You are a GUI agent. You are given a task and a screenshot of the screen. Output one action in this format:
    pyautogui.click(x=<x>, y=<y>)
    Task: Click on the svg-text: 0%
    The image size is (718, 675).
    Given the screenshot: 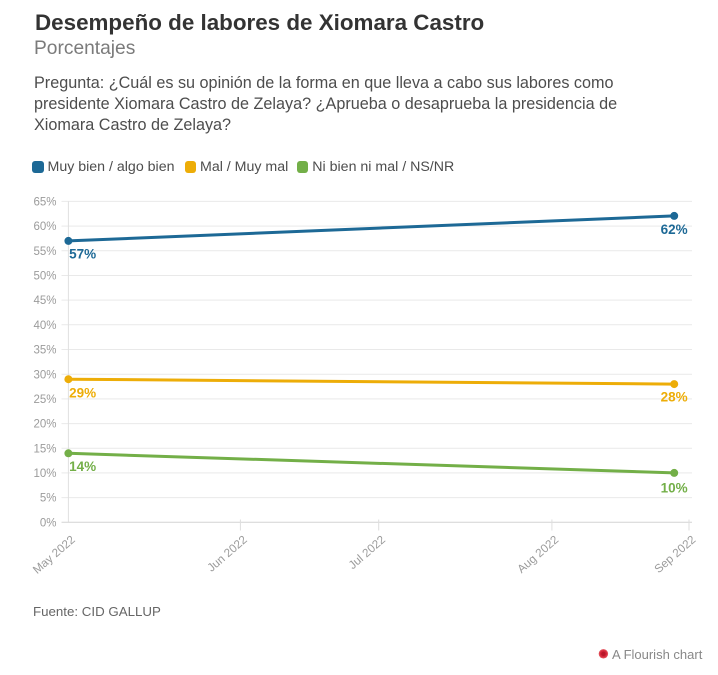 What is the action you would take?
    pyautogui.click(x=48, y=523)
    